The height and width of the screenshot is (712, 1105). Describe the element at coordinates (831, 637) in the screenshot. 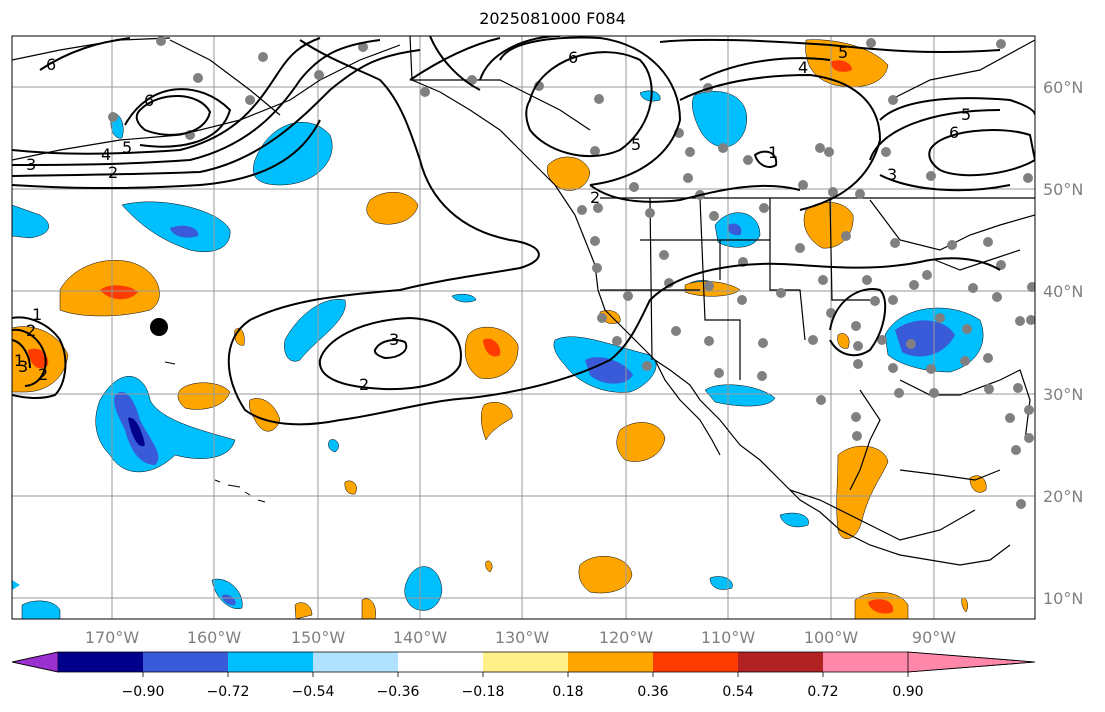

I see `lon-label: 100°W` at that location.